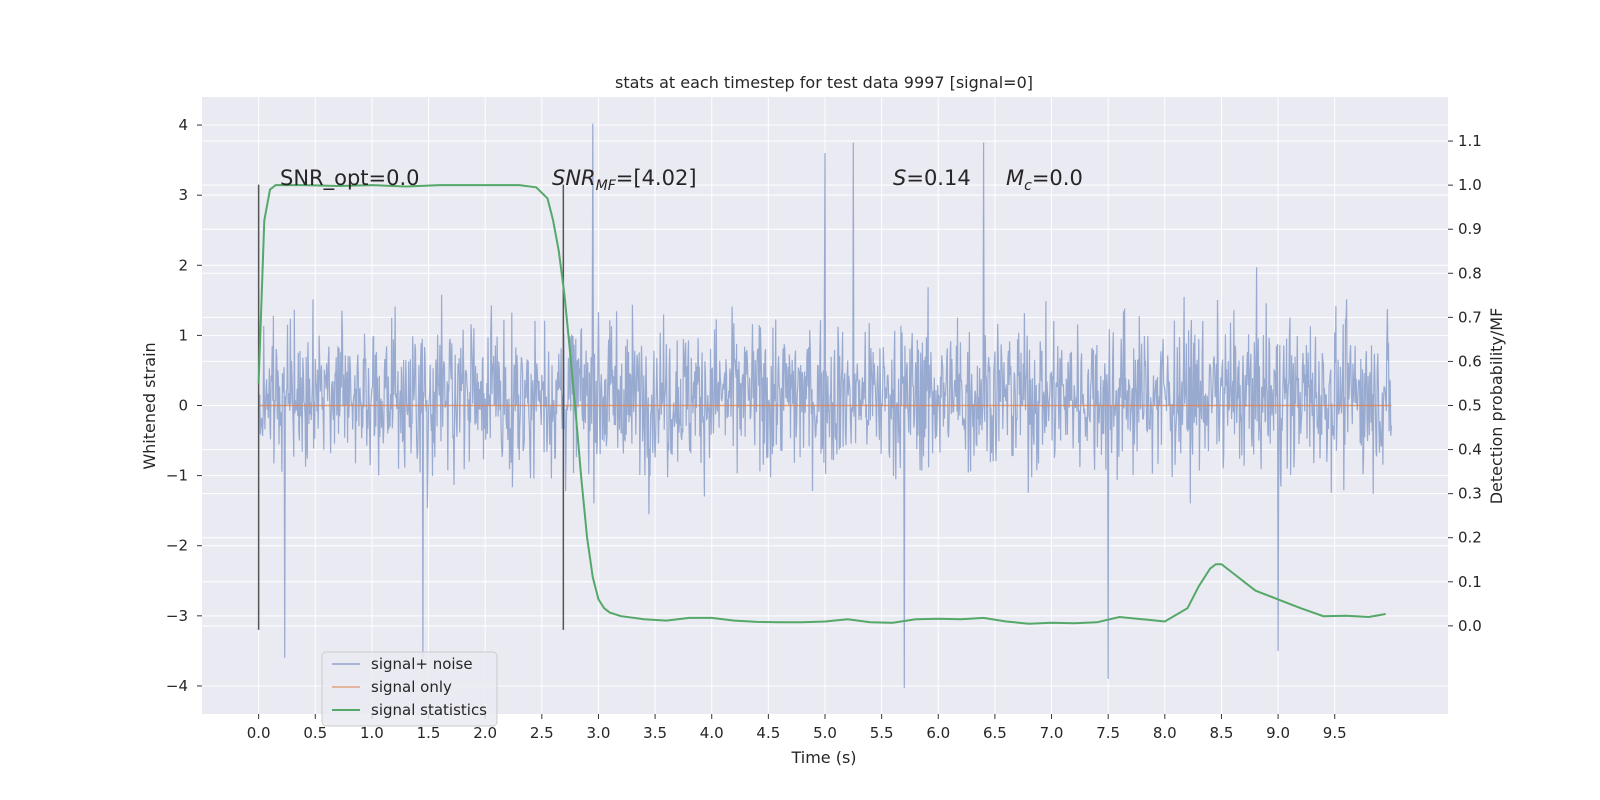 The width and height of the screenshot is (1600, 800). I want to click on y-right-tick-label: 0.4, so click(1470, 450).